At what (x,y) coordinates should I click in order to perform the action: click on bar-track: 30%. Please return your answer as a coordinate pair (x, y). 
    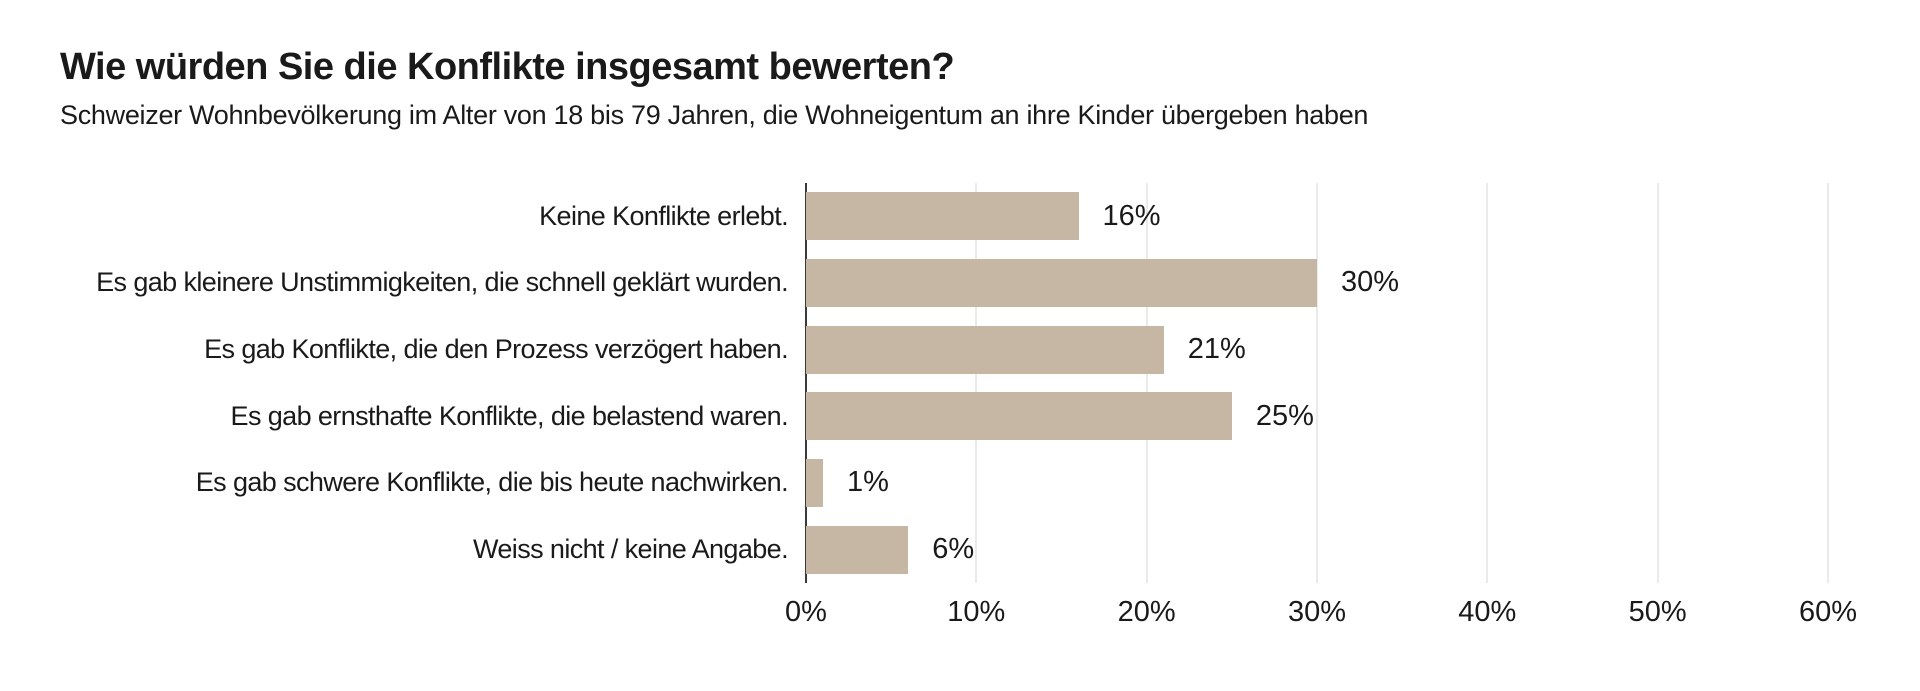
    Looking at the image, I should click on (1317, 282).